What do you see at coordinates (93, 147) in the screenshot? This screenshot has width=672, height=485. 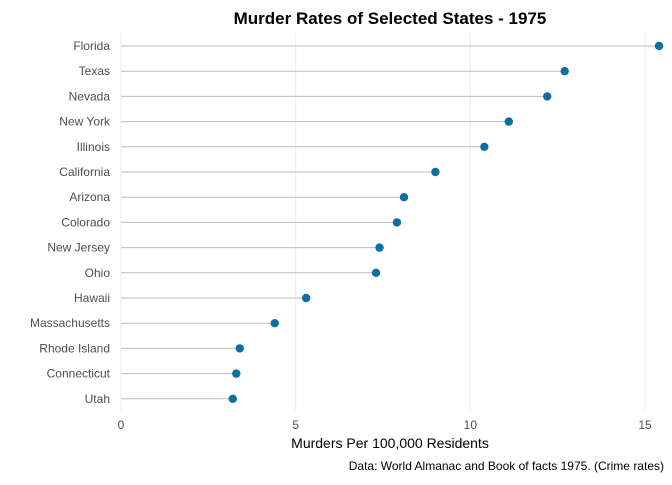 I see `y-tick-label: Illinois` at bounding box center [93, 147].